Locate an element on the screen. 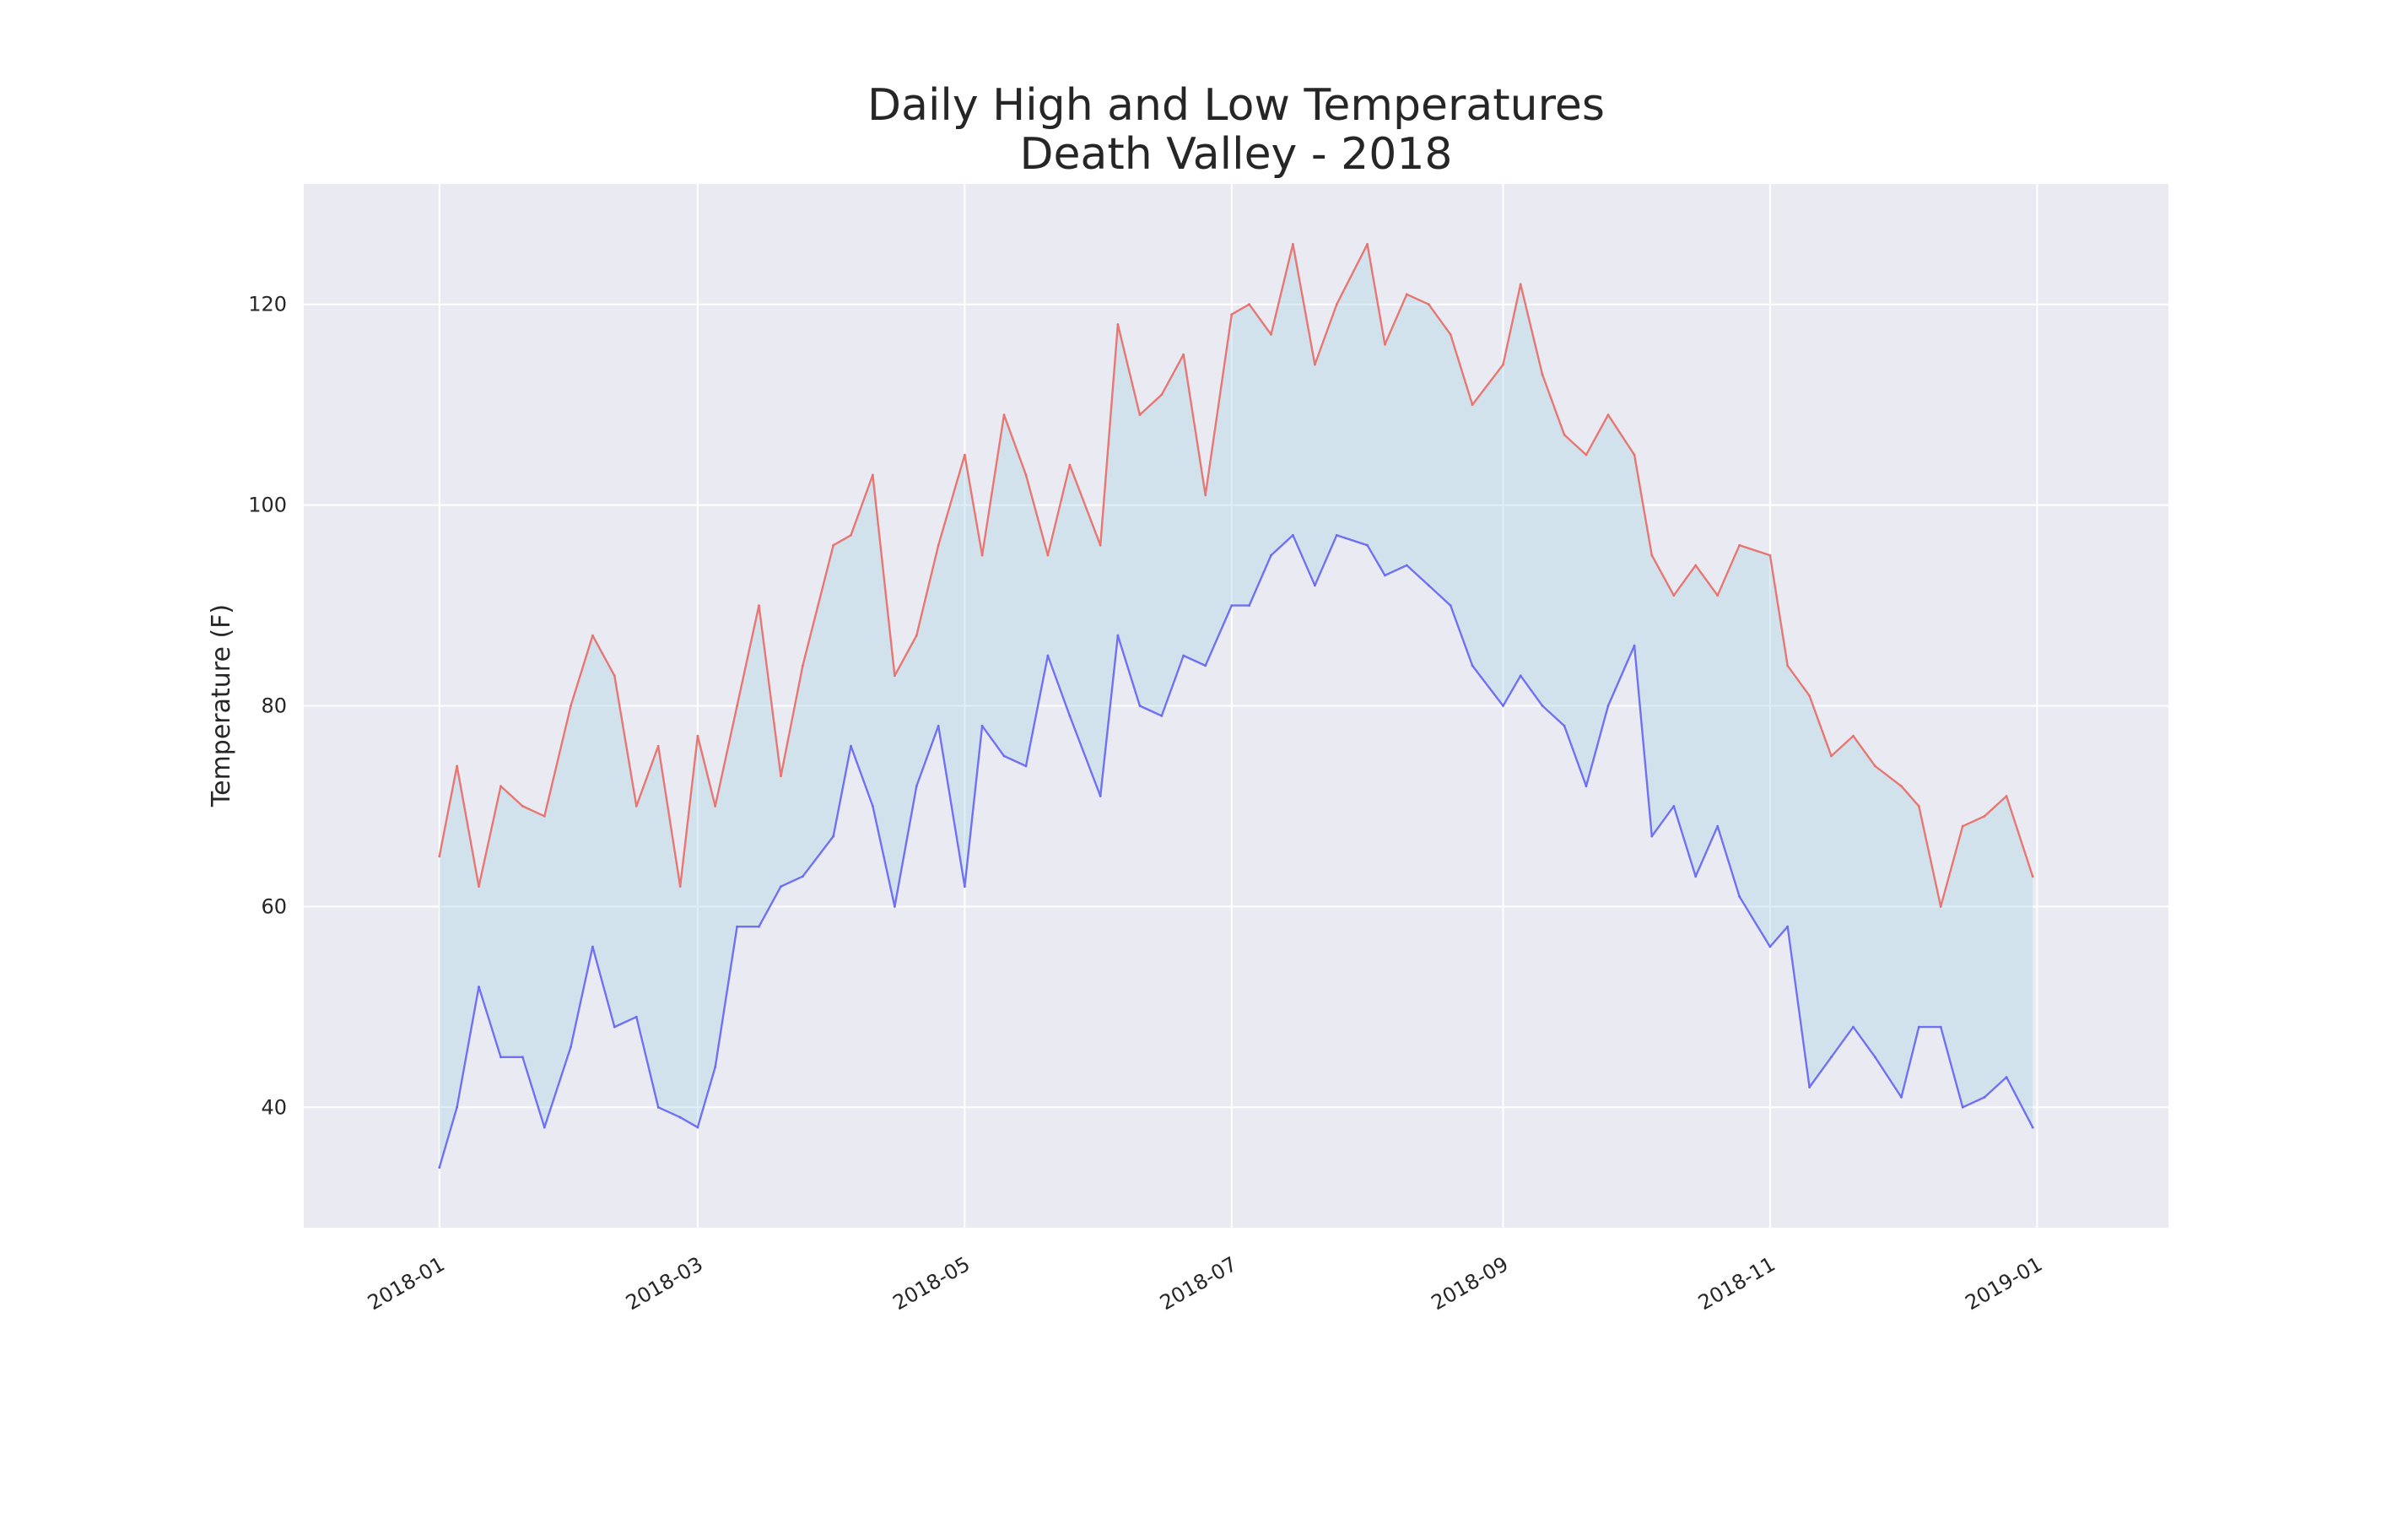  y-tick-label: 40 is located at coordinates (274, 1107).